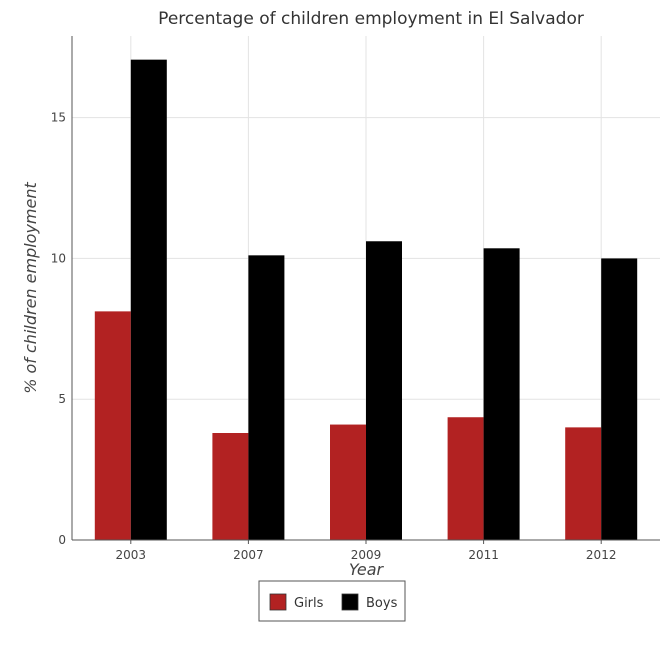 The image size is (663, 654). What do you see at coordinates (350, 602) in the screenshot?
I see `legend-swatch-boys` at bounding box center [350, 602].